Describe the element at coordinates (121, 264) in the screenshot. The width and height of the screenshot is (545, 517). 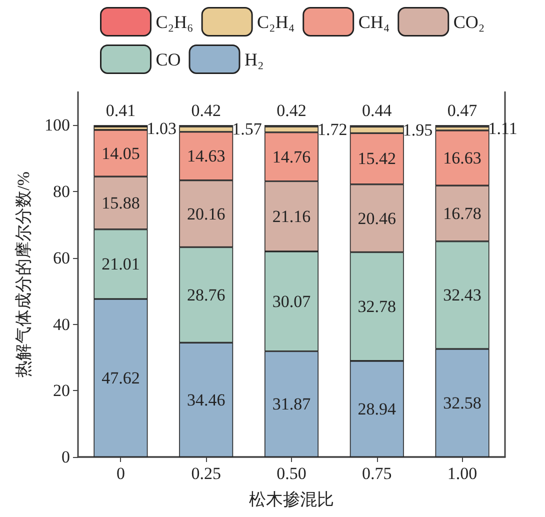
I see `data-label: 21.01` at that location.